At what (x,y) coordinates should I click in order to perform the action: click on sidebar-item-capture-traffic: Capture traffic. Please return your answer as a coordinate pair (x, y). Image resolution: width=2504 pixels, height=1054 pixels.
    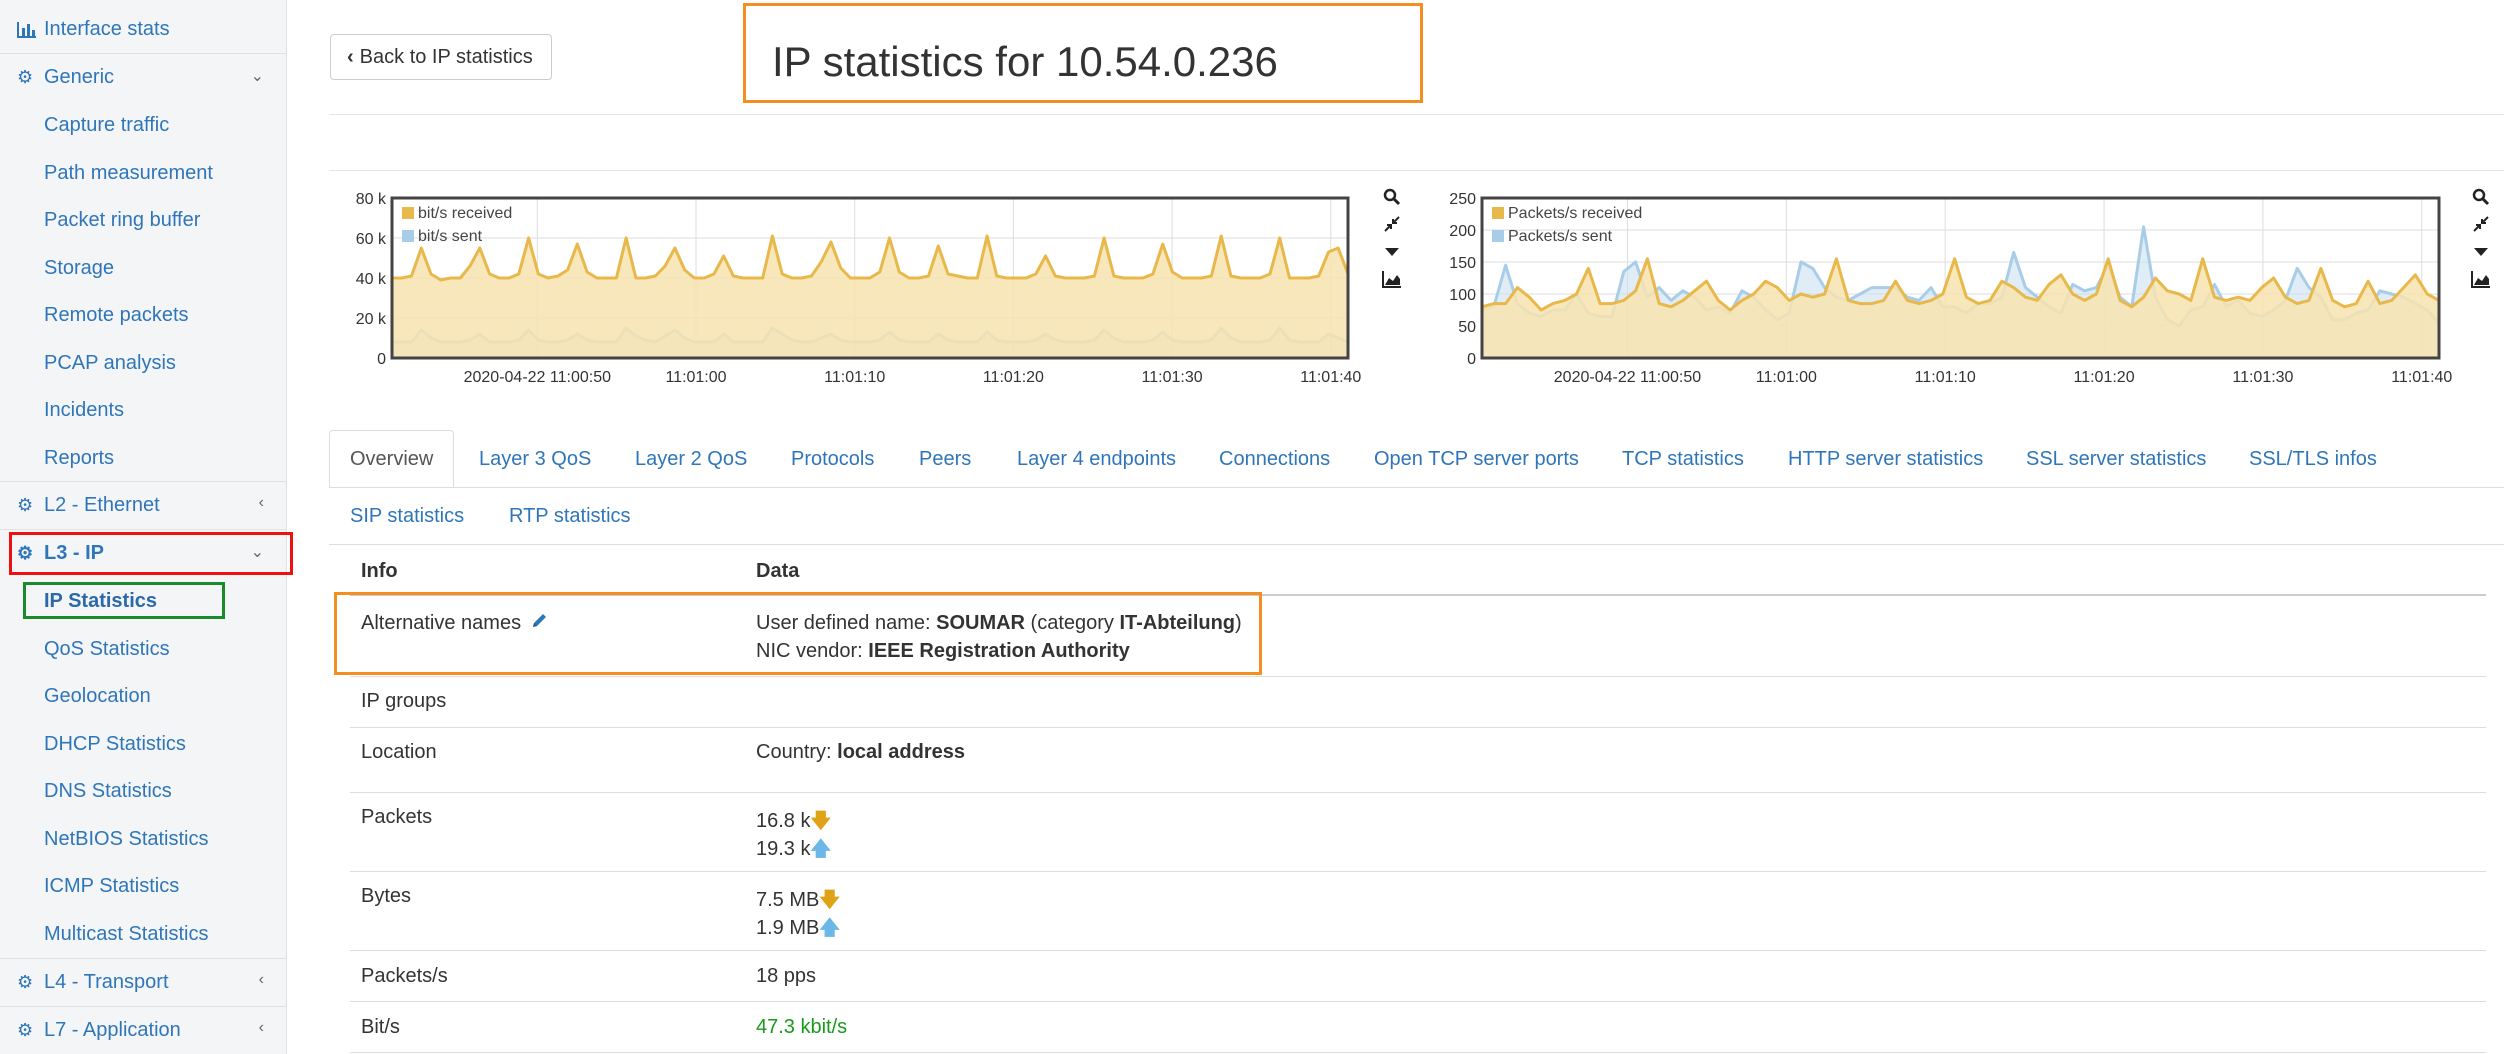
    Looking at the image, I should click on (107, 125).